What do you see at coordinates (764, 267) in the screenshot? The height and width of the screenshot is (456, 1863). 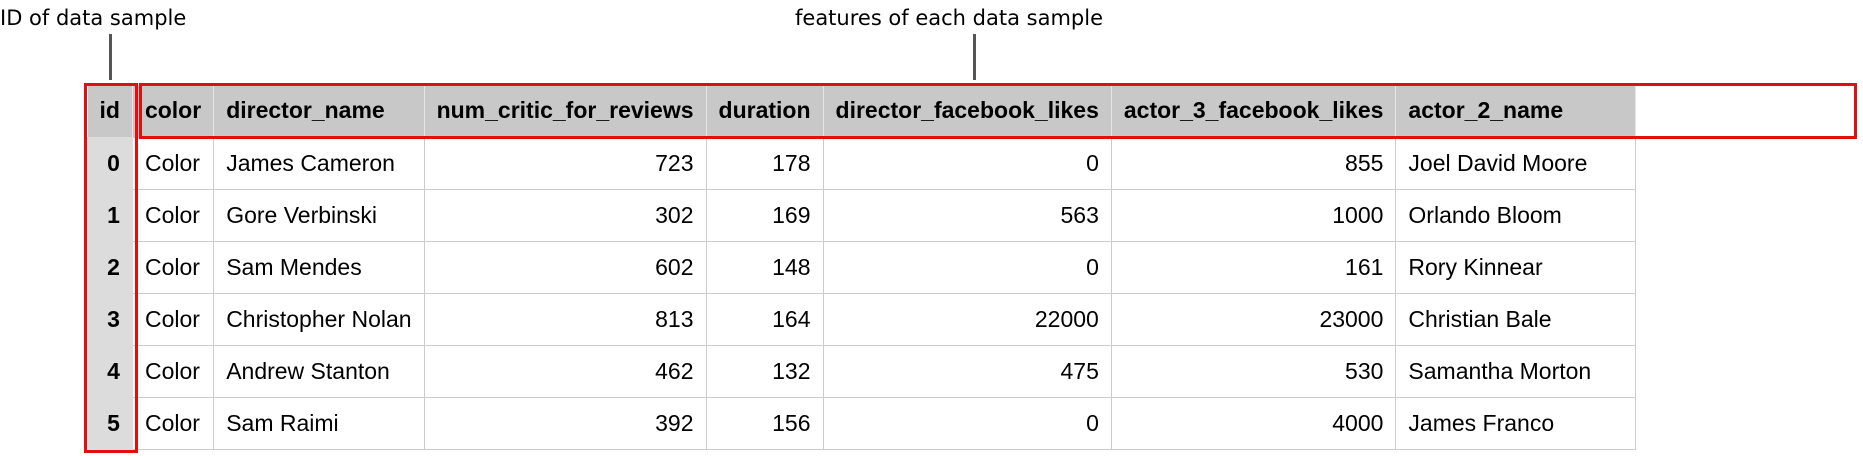 I see `table-cell: 148` at bounding box center [764, 267].